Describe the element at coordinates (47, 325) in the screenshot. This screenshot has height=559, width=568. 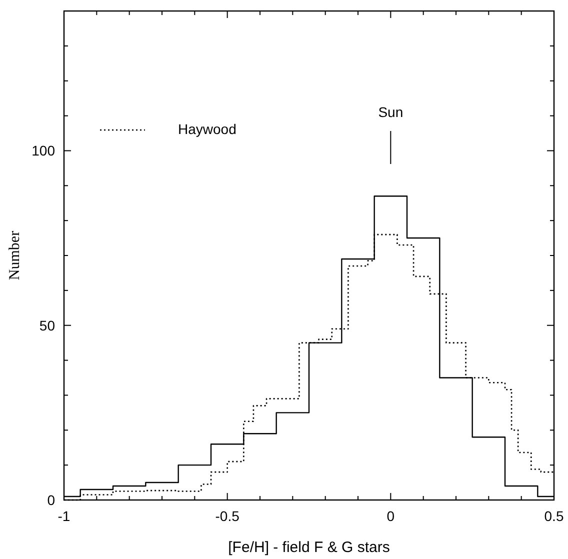
I see `y-tick-label: 50` at that location.